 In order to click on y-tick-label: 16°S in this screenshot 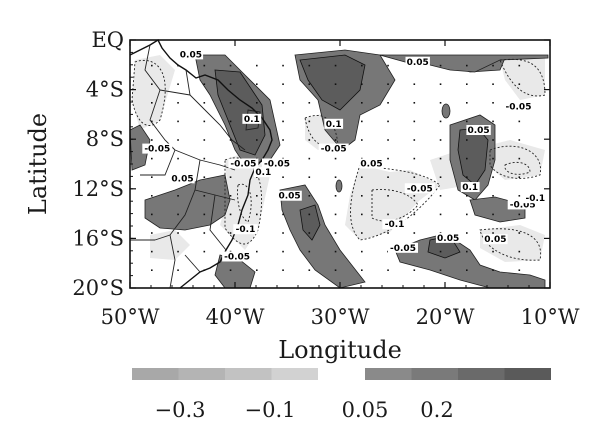, I will do `click(98, 238)`.